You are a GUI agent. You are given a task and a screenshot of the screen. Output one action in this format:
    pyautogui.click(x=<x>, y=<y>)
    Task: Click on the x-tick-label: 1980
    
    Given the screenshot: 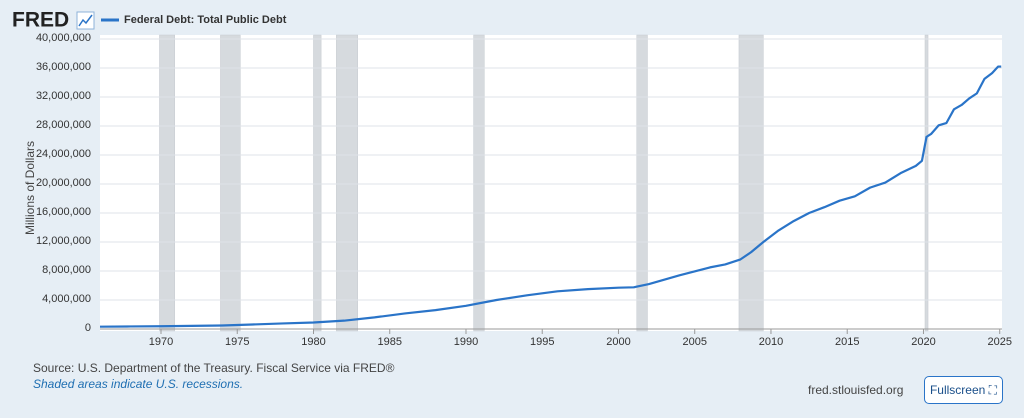 What is the action you would take?
    pyautogui.click(x=313, y=342)
    